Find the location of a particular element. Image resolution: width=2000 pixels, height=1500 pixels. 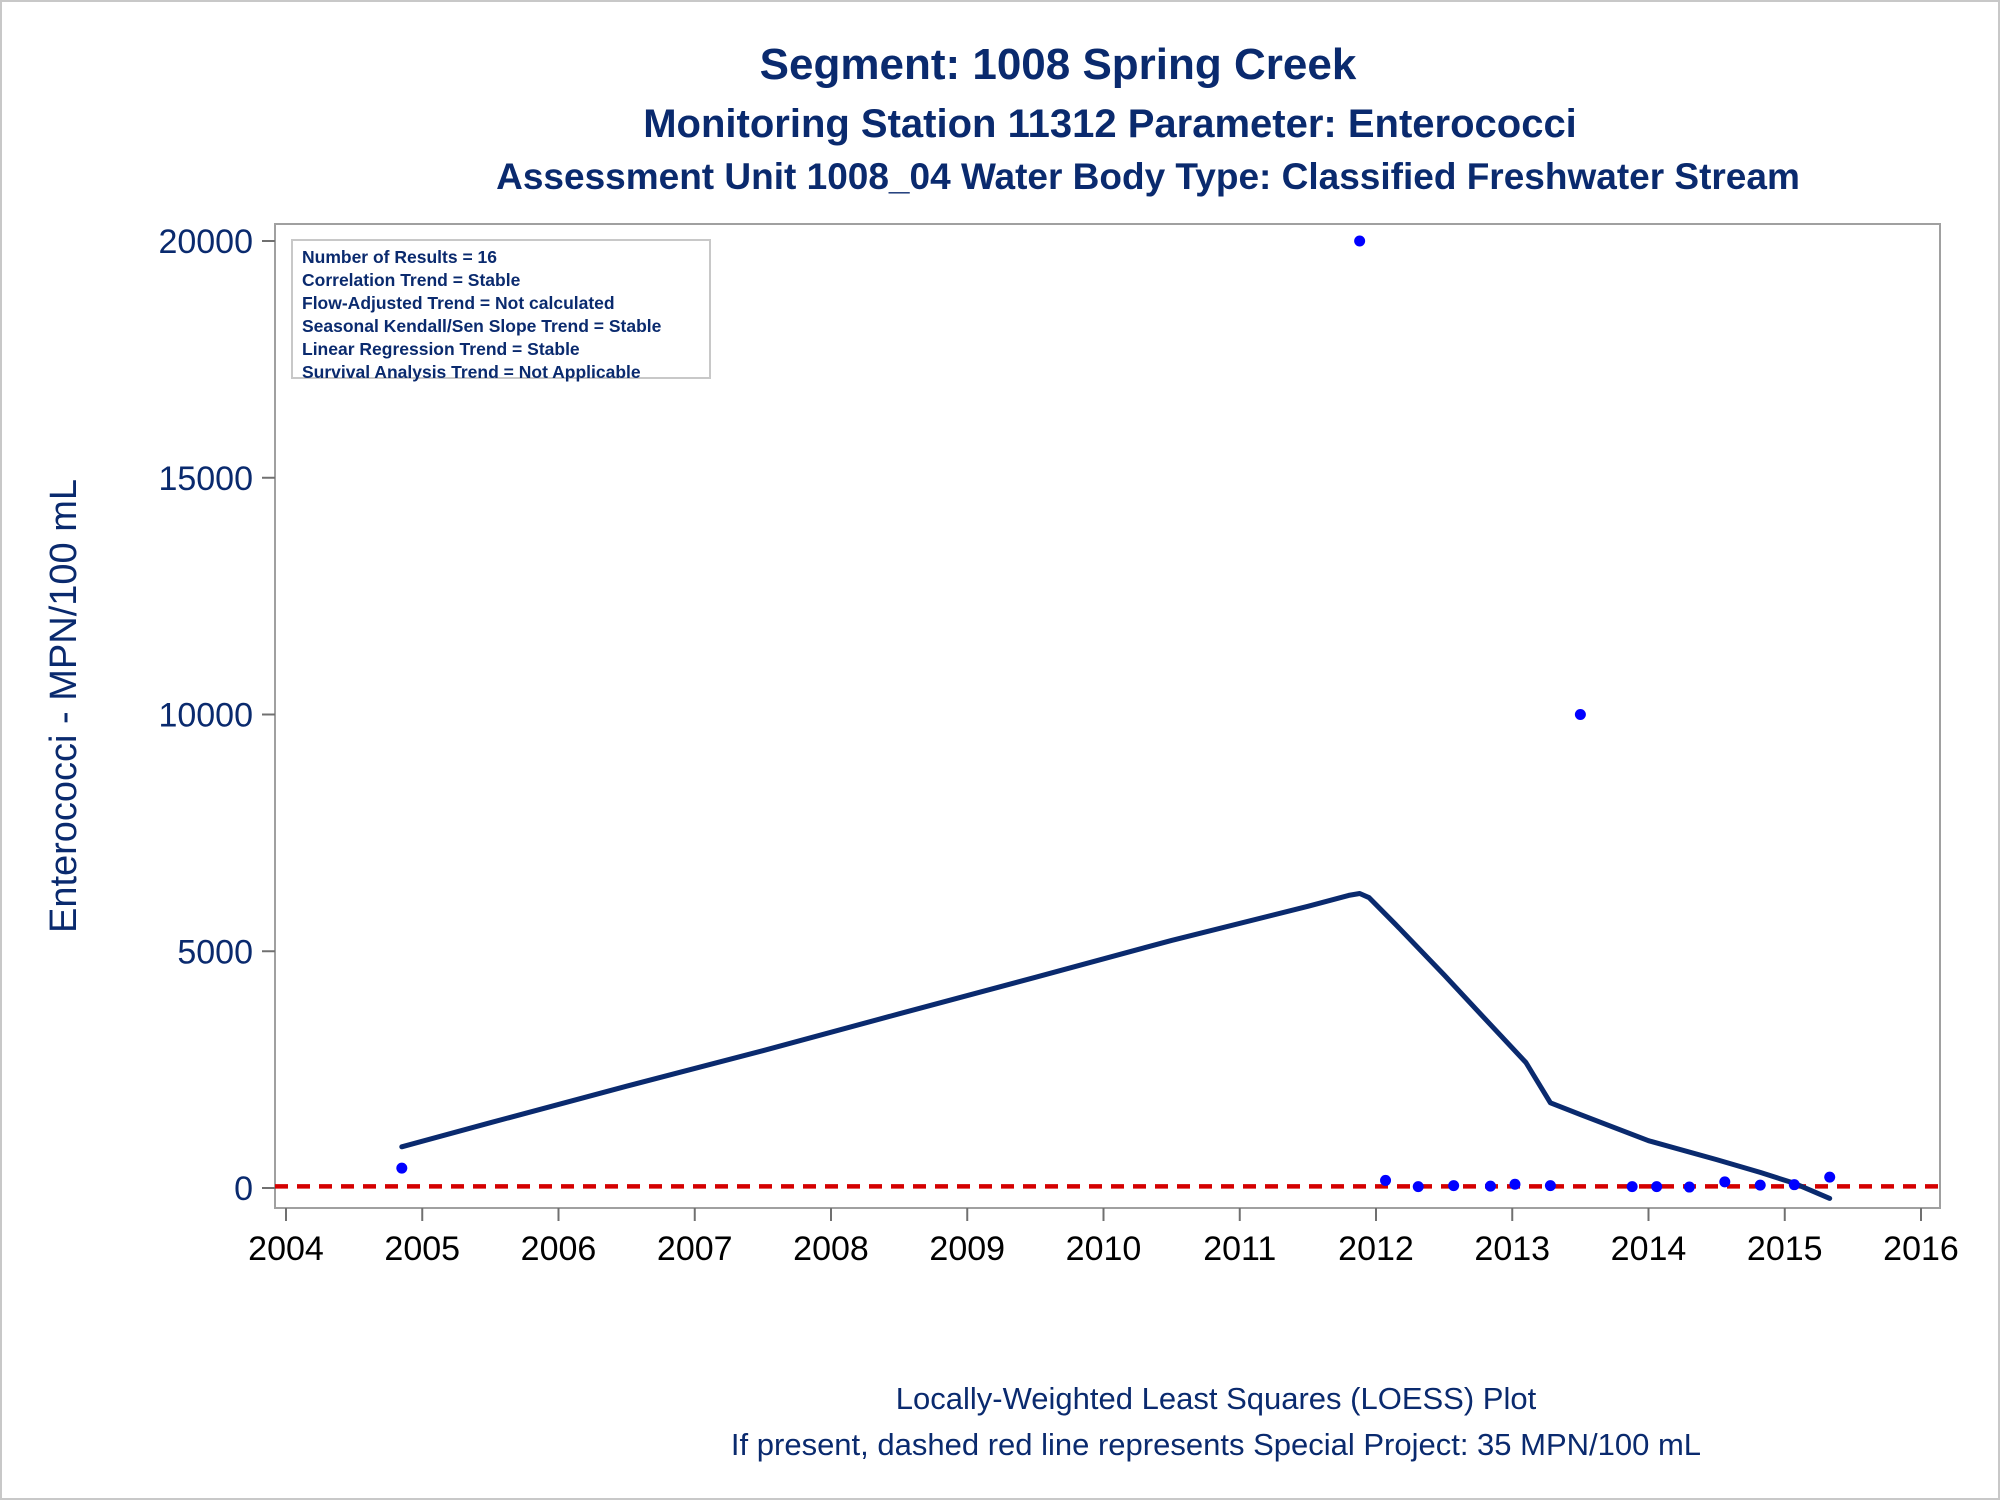

chart-title: Segment: 1008 Spring Creek is located at coordinates (1058, 64).